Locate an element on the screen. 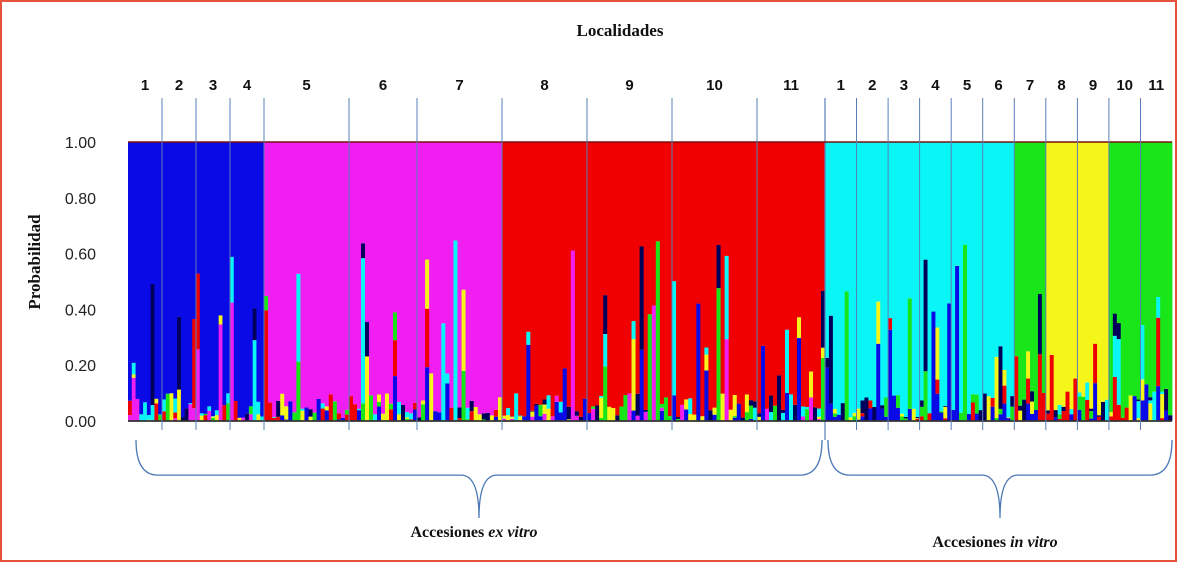 The width and height of the screenshot is (1177, 567). locality-label: 2 is located at coordinates (179, 85).